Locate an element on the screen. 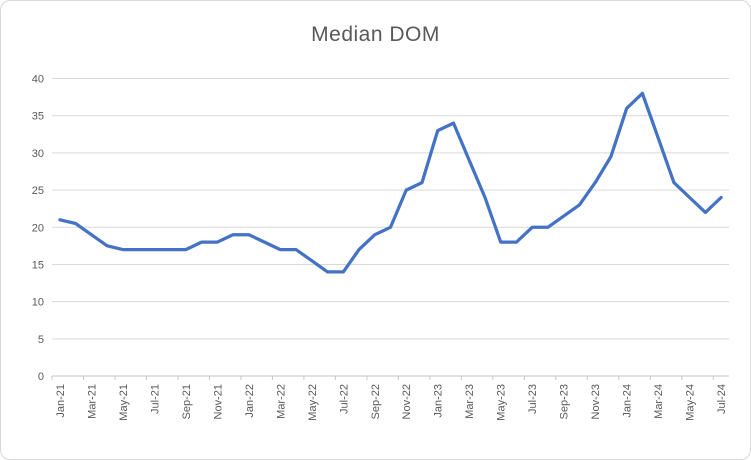 This screenshot has height=460, width=751. y-tick-label: 40 is located at coordinates (38, 80).